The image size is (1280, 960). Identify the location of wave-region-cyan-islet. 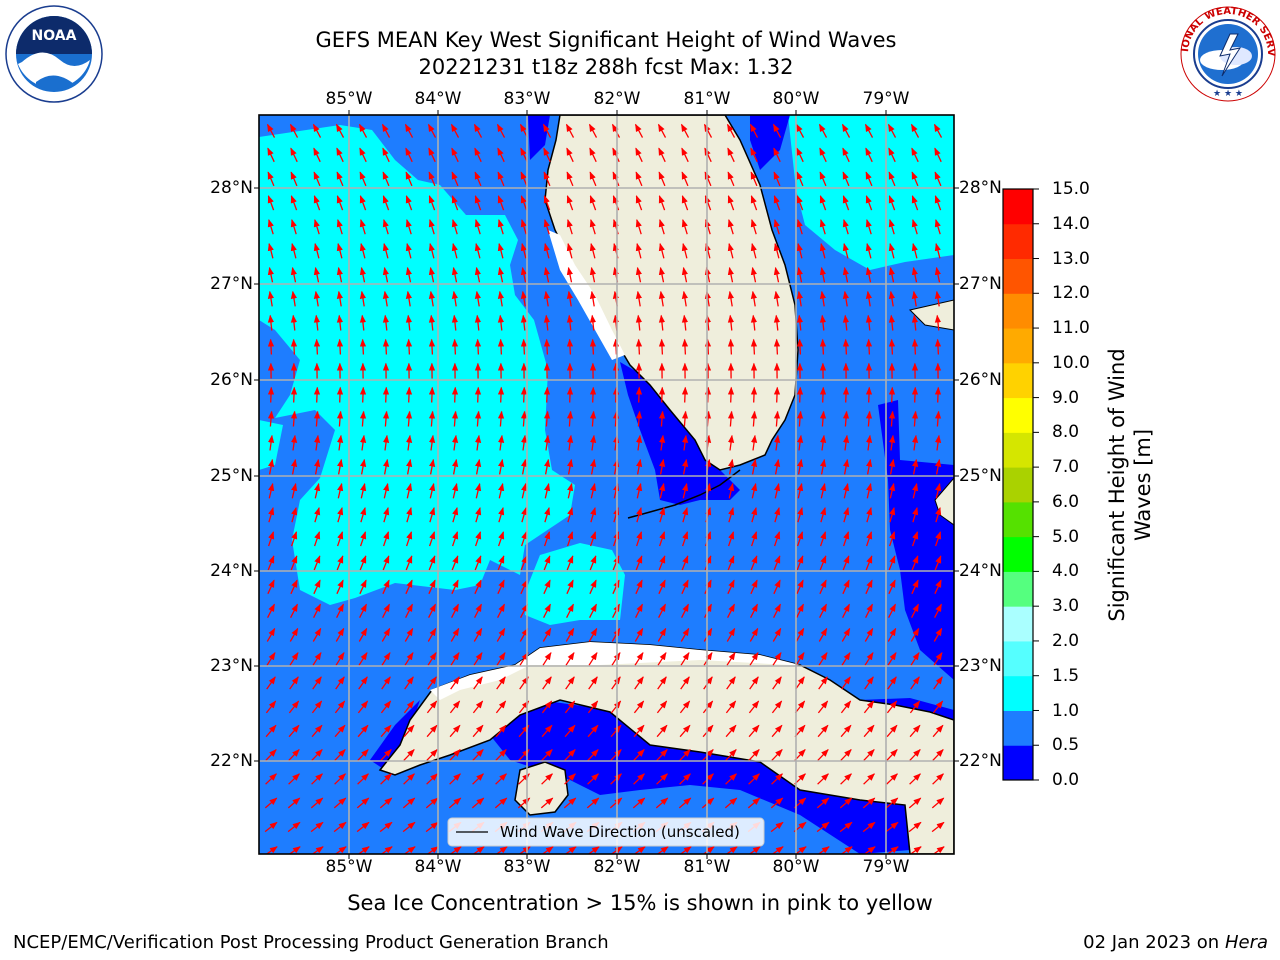
(575, 584).